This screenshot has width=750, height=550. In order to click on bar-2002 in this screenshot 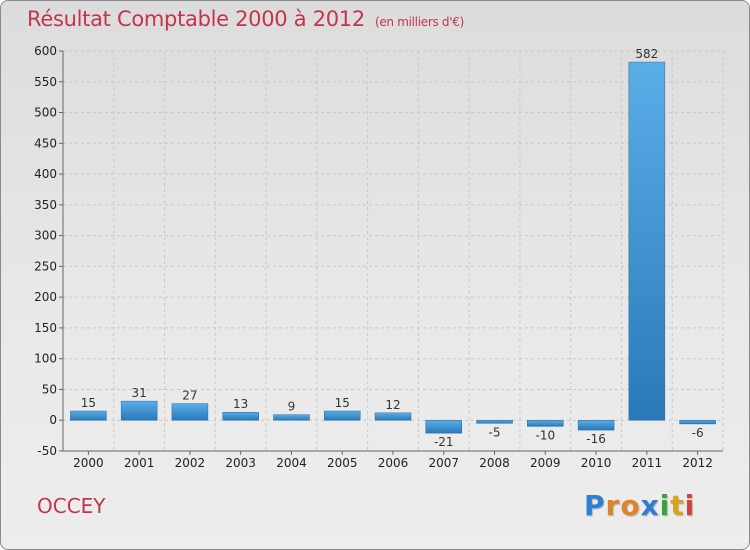, I will do `click(190, 412)`.